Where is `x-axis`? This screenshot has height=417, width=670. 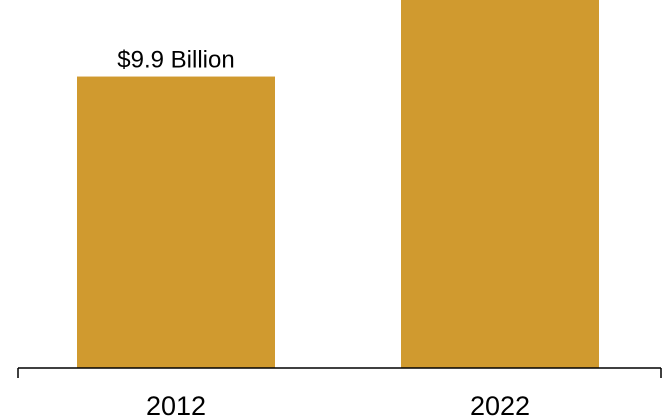 x-axis is located at coordinates (339, 372).